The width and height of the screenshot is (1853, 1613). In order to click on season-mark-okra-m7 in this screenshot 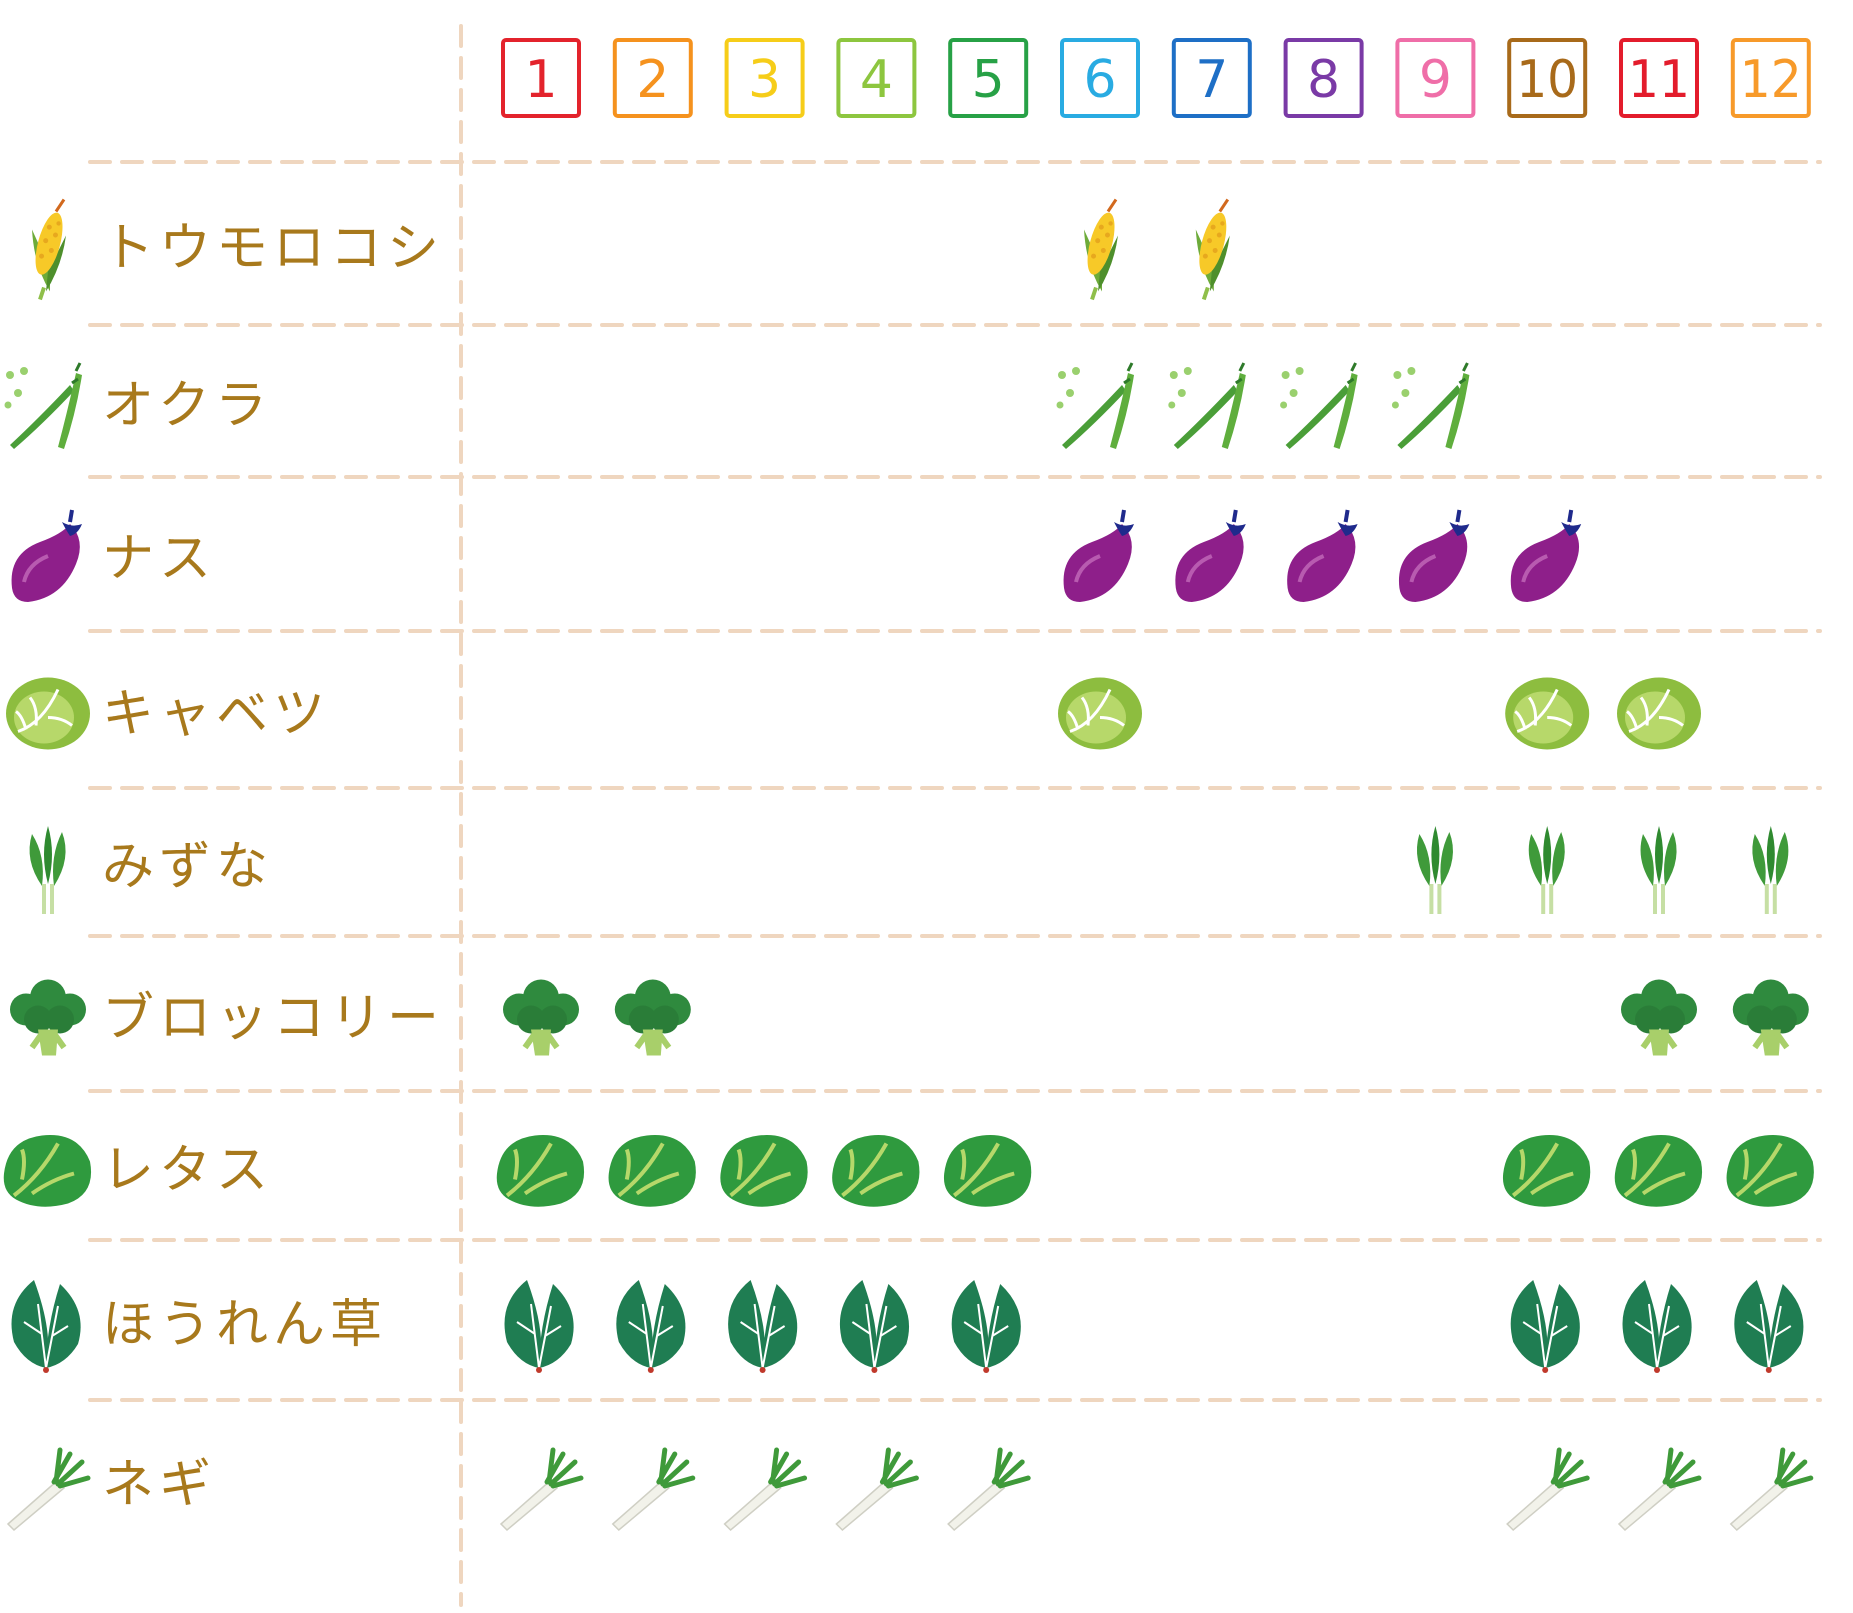, I will do `click(1207, 406)`.